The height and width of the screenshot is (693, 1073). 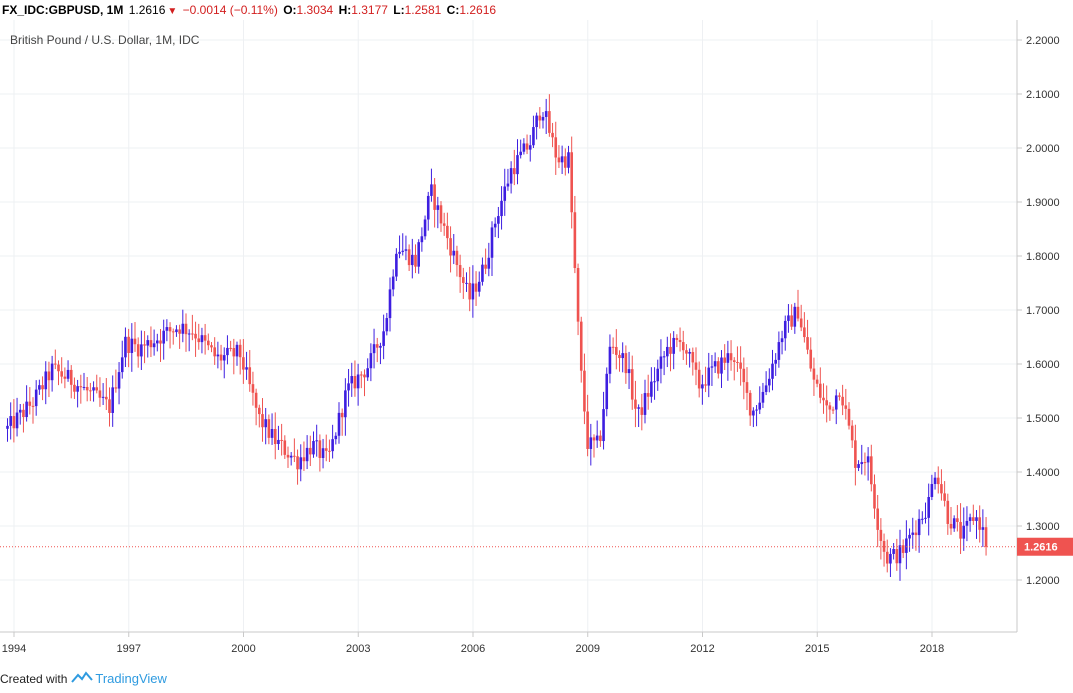 What do you see at coordinates (1041, 548) in the screenshot?
I see `last-price-badge-text: 1.2616` at bounding box center [1041, 548].